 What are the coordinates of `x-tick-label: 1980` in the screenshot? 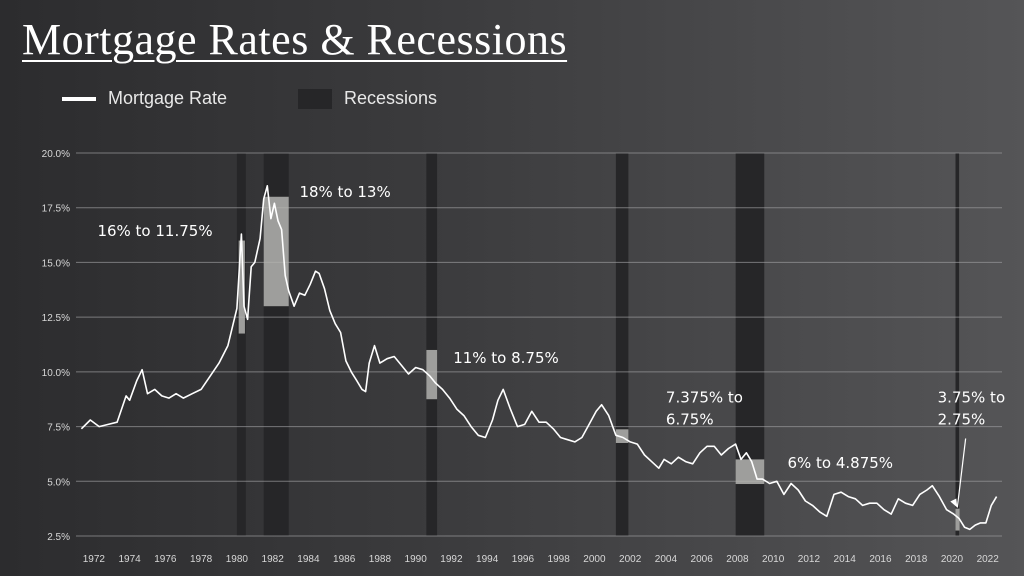 It's located at (237, 559).